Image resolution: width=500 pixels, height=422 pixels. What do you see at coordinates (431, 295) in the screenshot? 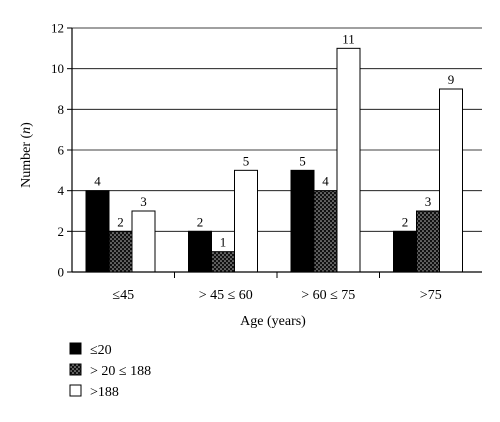
I see `x-category-label: >75` at bounding box center [431, 295].